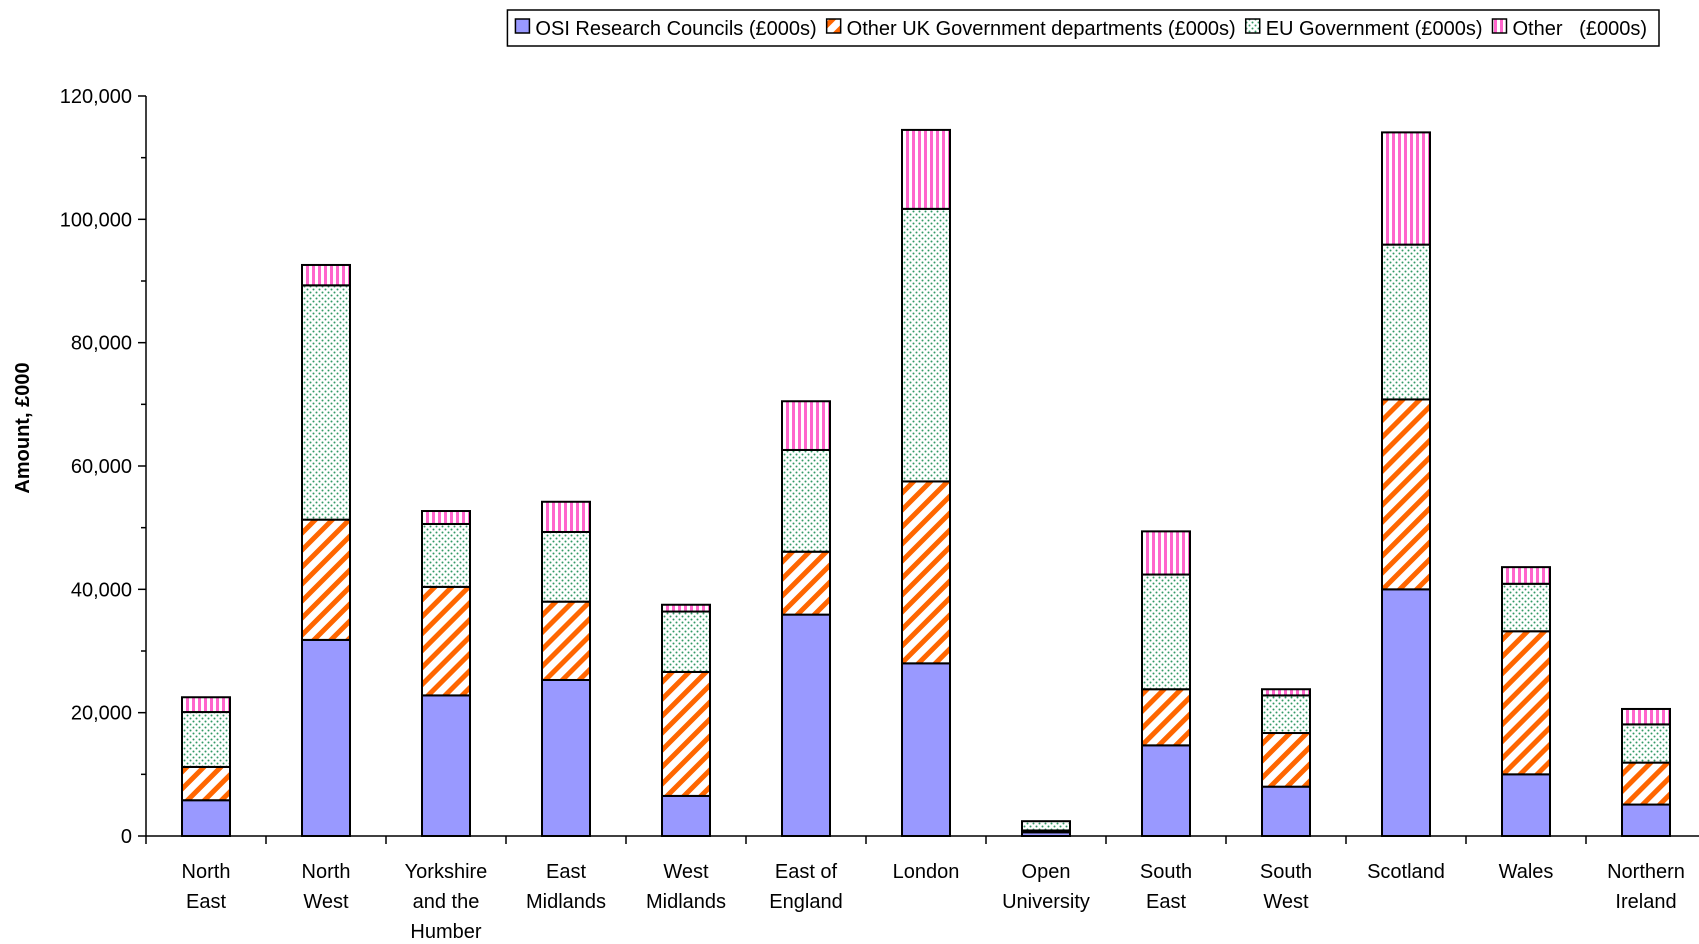  What do you see at coordinates (1286, 887) in the screenshot?
I see `x-category-label: South West` at bounding box center [1286, 887].